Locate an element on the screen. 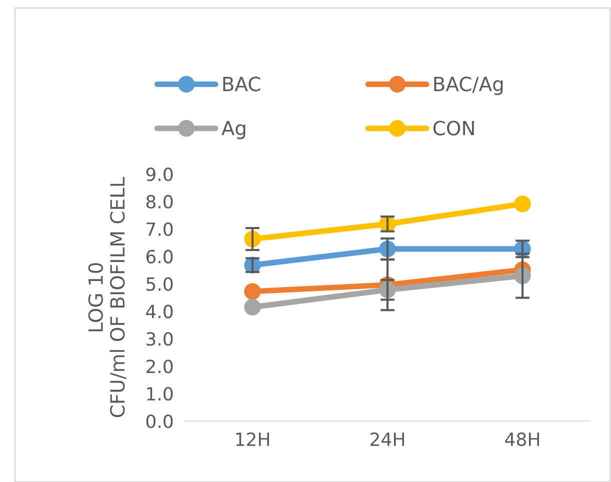 The height and width of the screenshot is (482, 611). y-axis-title: LOG 10 CFU/ml OF BIOFILM CELL is located at coordinates (107, 297).